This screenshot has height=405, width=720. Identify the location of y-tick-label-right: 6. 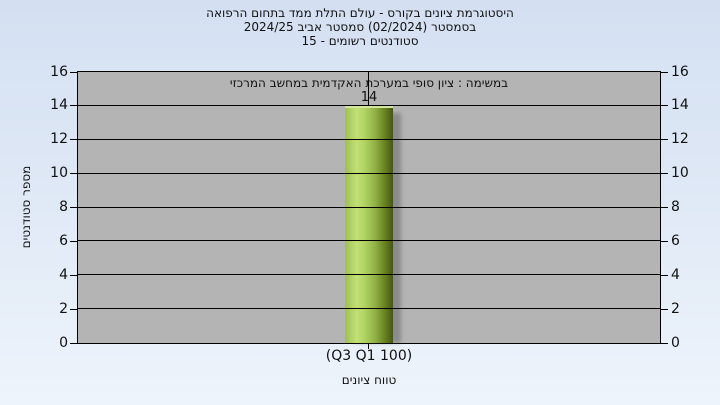
(675, 241).